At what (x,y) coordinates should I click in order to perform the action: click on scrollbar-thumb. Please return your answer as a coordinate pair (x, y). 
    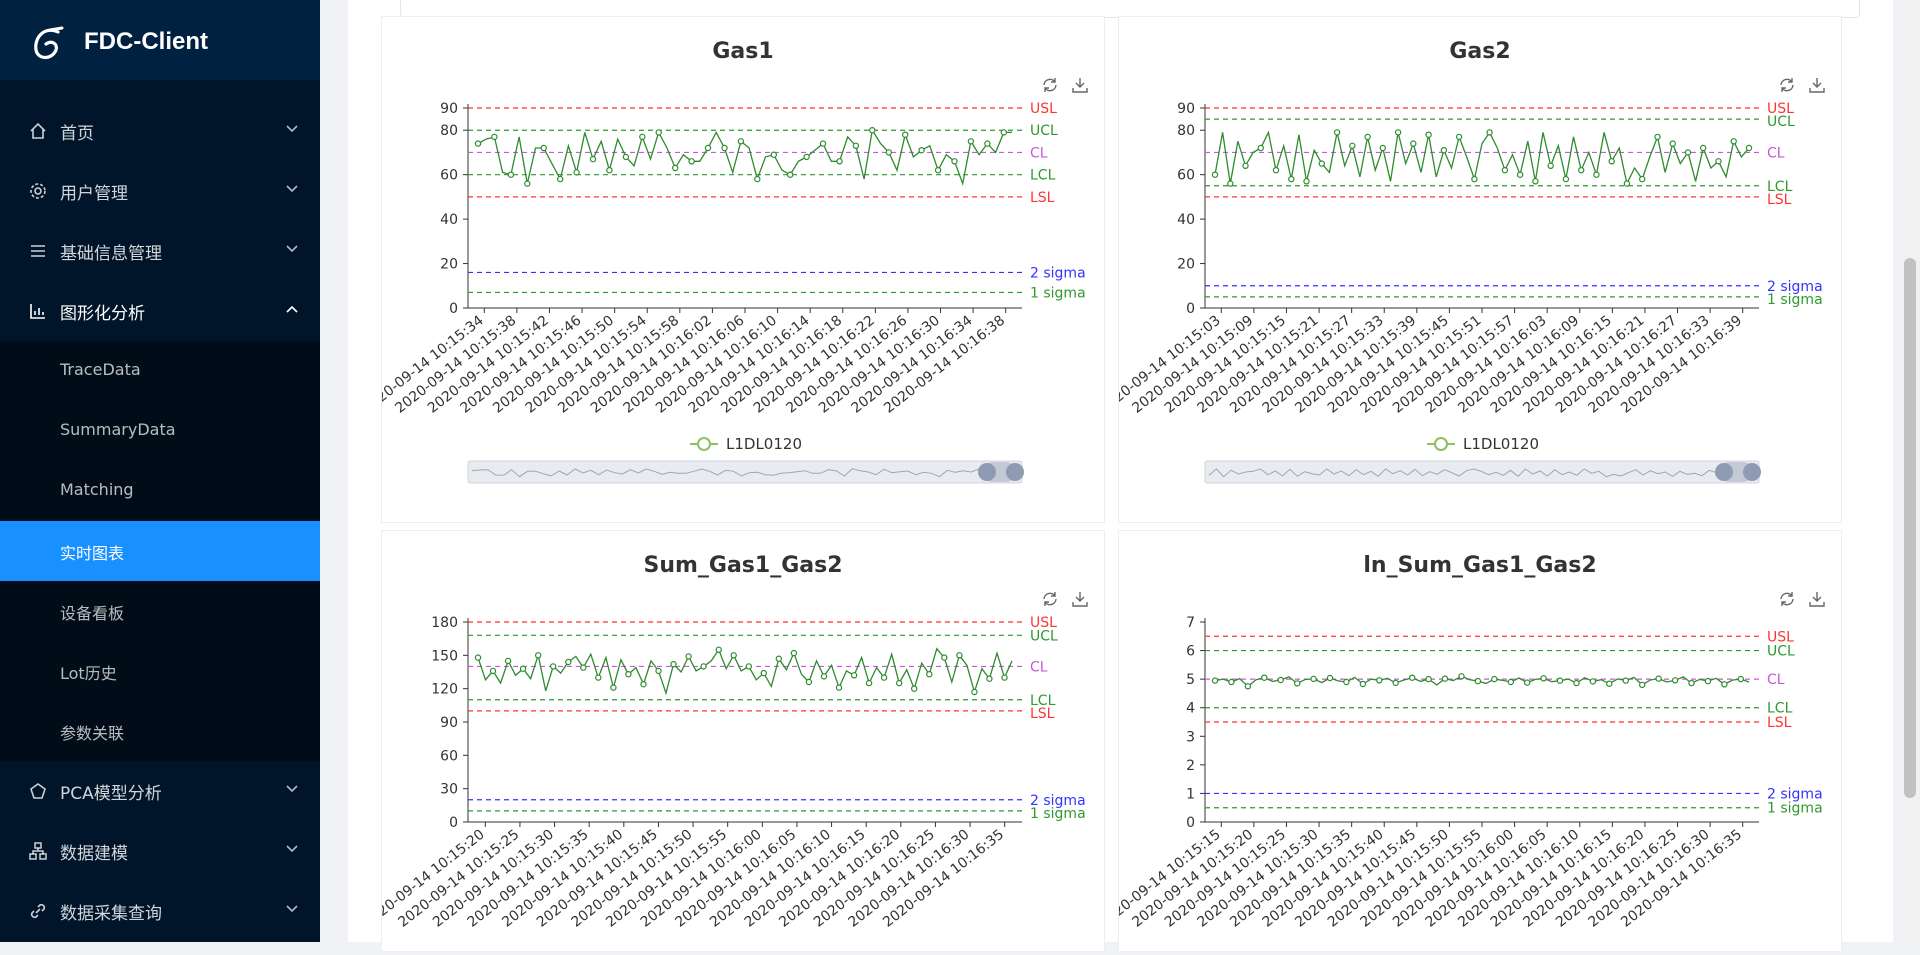
    Looking at the image, I should click on (1910, 528).